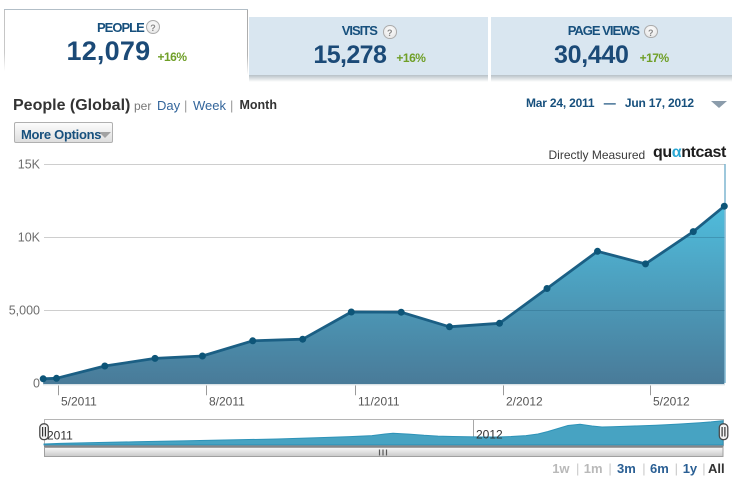 This screenshot has height=480, width=740. I want to click on svg-text: 2012, so click(489, 435).